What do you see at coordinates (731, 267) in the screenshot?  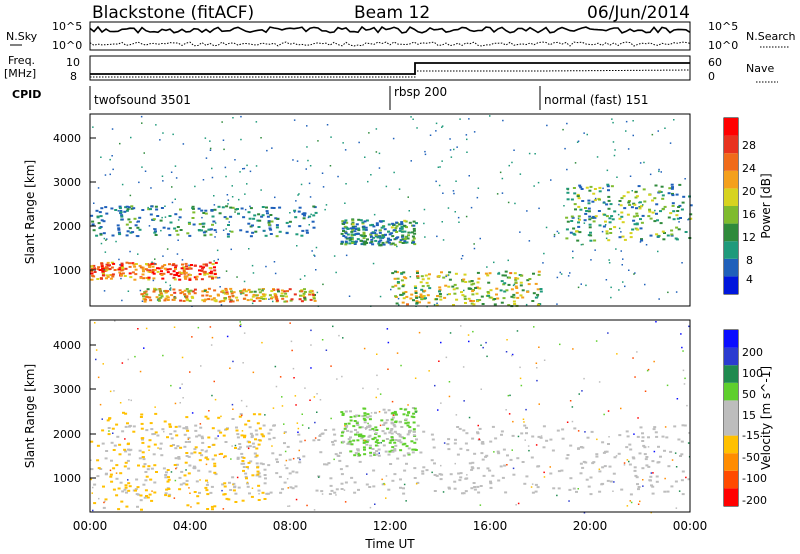 I see `power-colorbar-cell` at bounding box center [731, 267].